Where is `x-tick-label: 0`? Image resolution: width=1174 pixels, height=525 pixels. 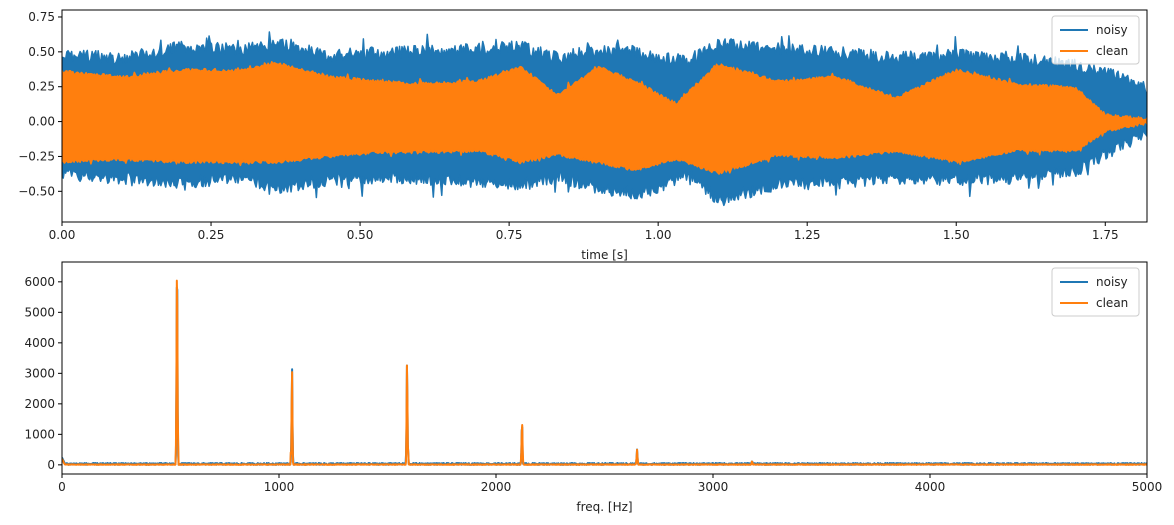 x-tick-label: 0 is located at coordinates (62, 487).